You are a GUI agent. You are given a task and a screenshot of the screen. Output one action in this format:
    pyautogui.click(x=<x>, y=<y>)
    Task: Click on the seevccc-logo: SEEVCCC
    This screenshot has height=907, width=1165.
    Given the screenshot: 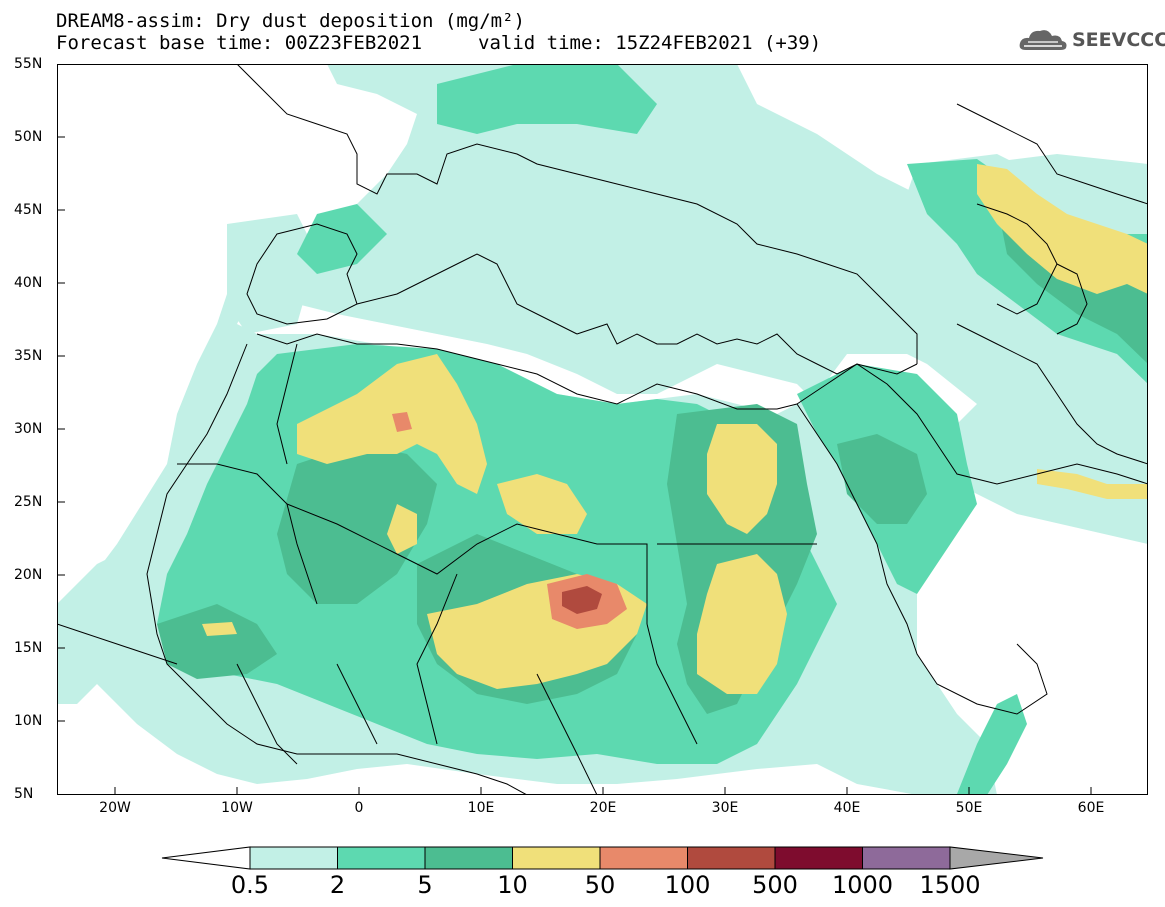 What is the action you would take?
    pyautogui.click(x=1091, y=40)
    